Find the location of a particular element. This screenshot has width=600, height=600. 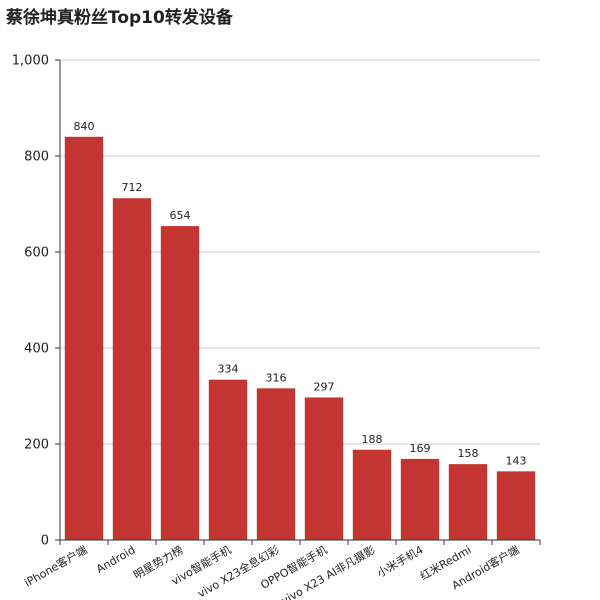

y-tick-label-800: 800 is located at coordinates (36, 157).